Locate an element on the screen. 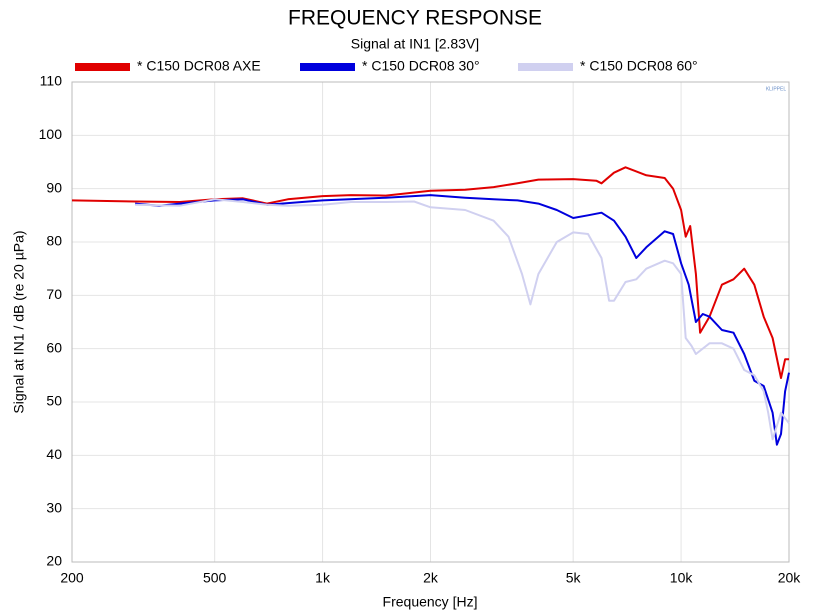  y-tick-label: 110 is located at coordinates (51, 81).